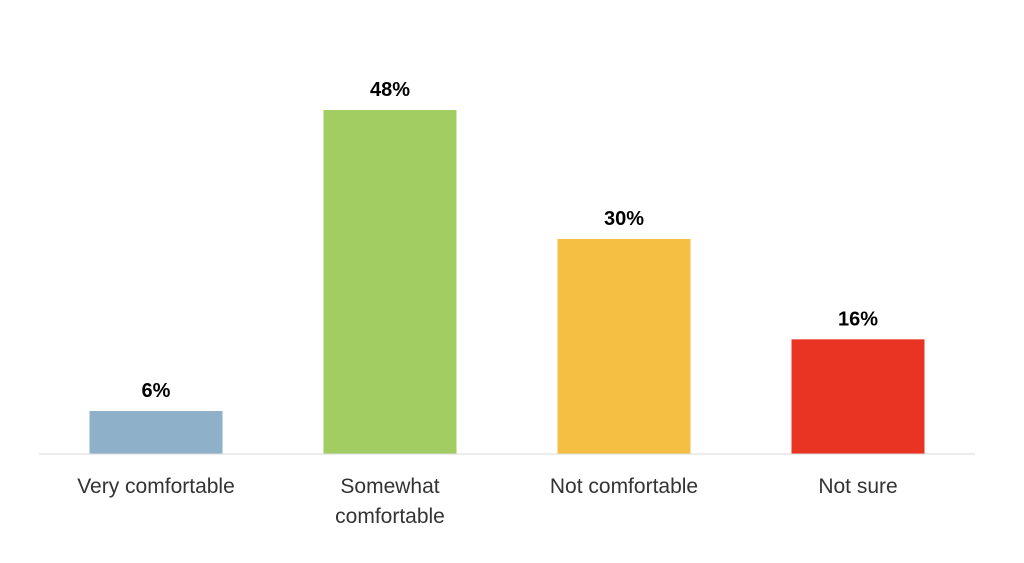 The image size is (1024, 563). I want to click on value-label: 6%, so click(156, 391).